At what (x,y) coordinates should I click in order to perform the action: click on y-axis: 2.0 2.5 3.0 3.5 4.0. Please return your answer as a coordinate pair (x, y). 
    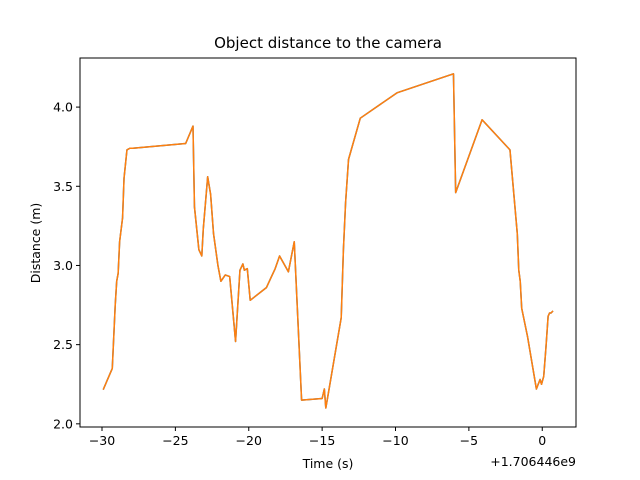
    Looking at the image, I should click on (66, 265).